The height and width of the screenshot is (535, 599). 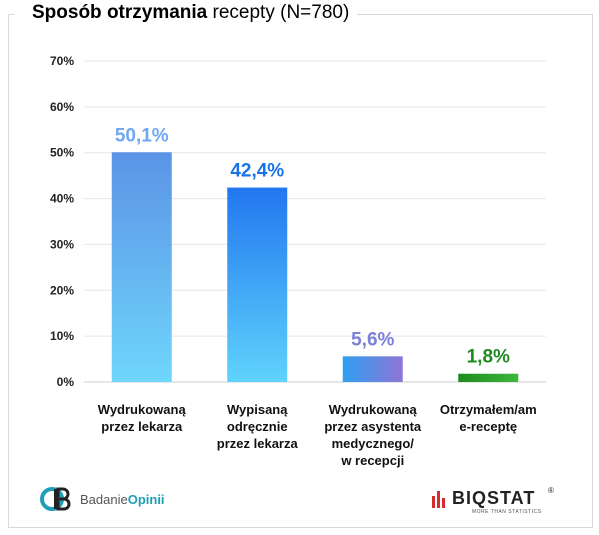 I want to click on category-label-3: Wydrukowaną, so click(x=373, y=409).